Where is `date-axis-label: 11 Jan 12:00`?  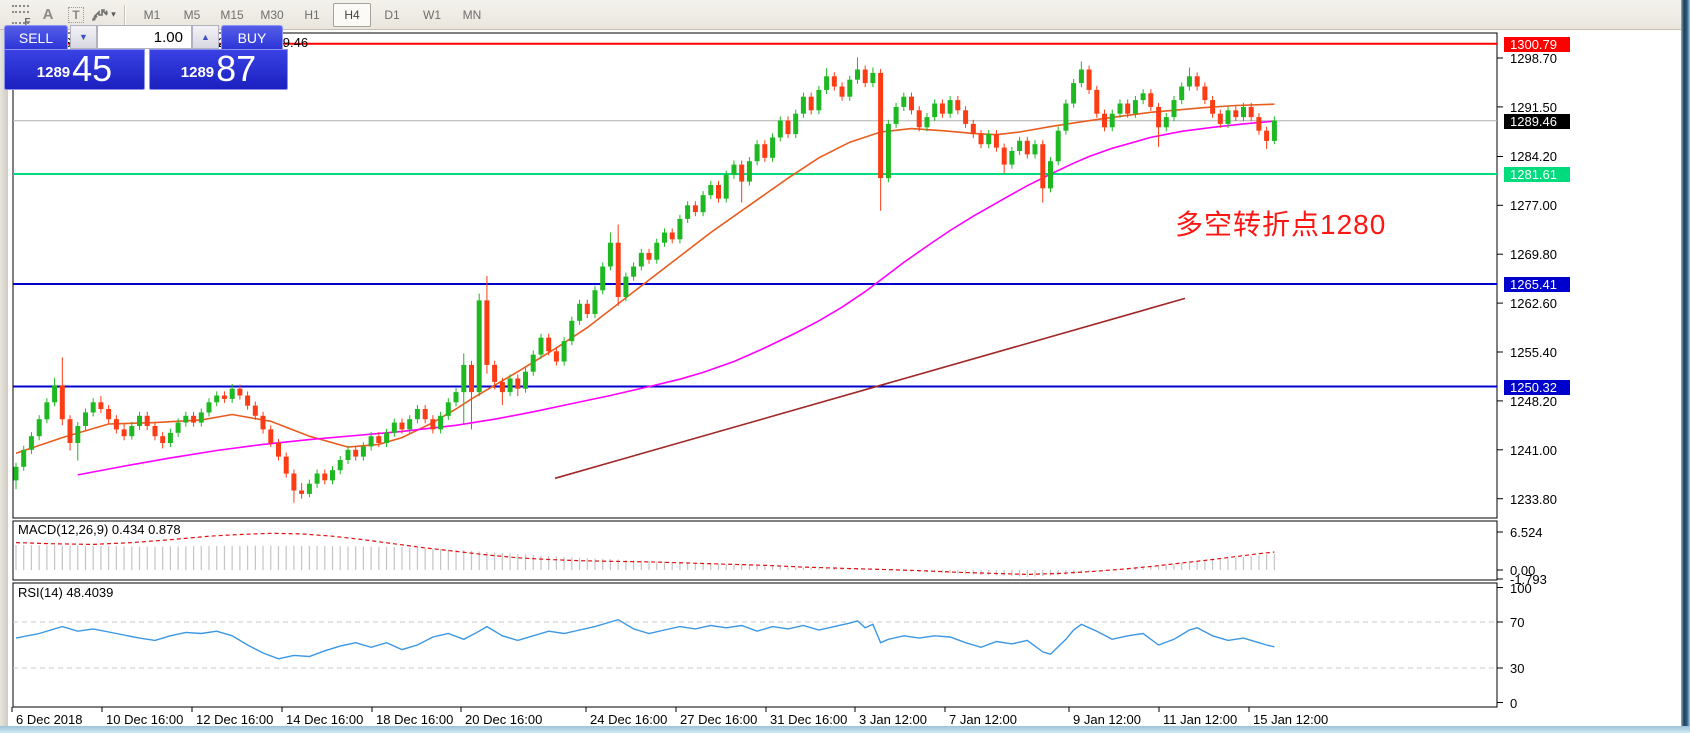
date-axis-label: 11 Jan 12:00 is located at coordinates (1200, 719).